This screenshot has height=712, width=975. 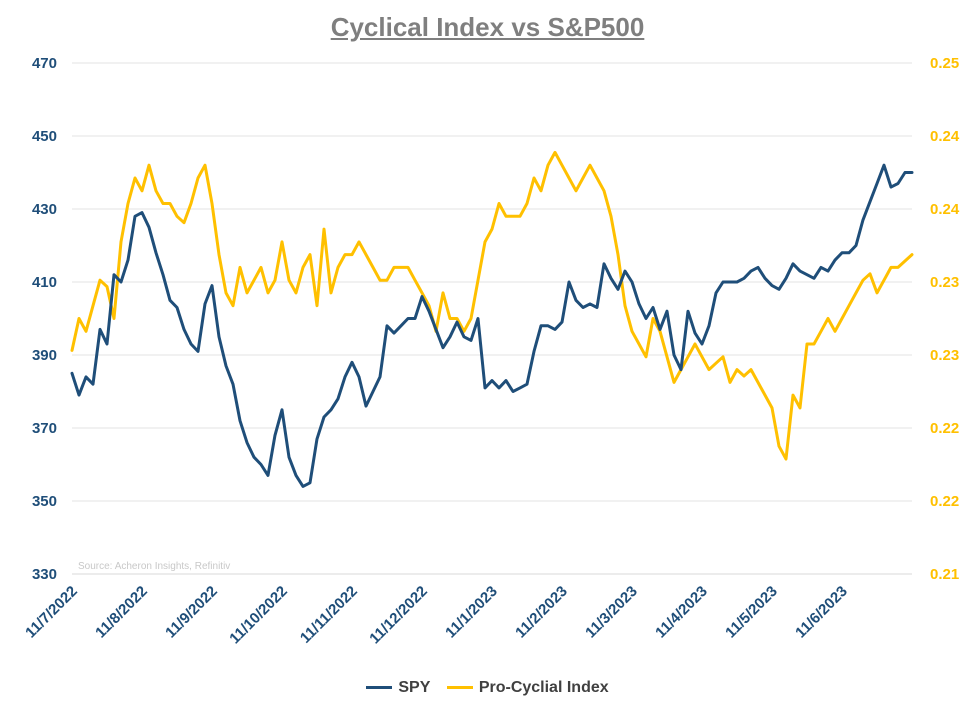 I want to click on x-tick-label: 11/8/2022, so click(x=121, y=612).